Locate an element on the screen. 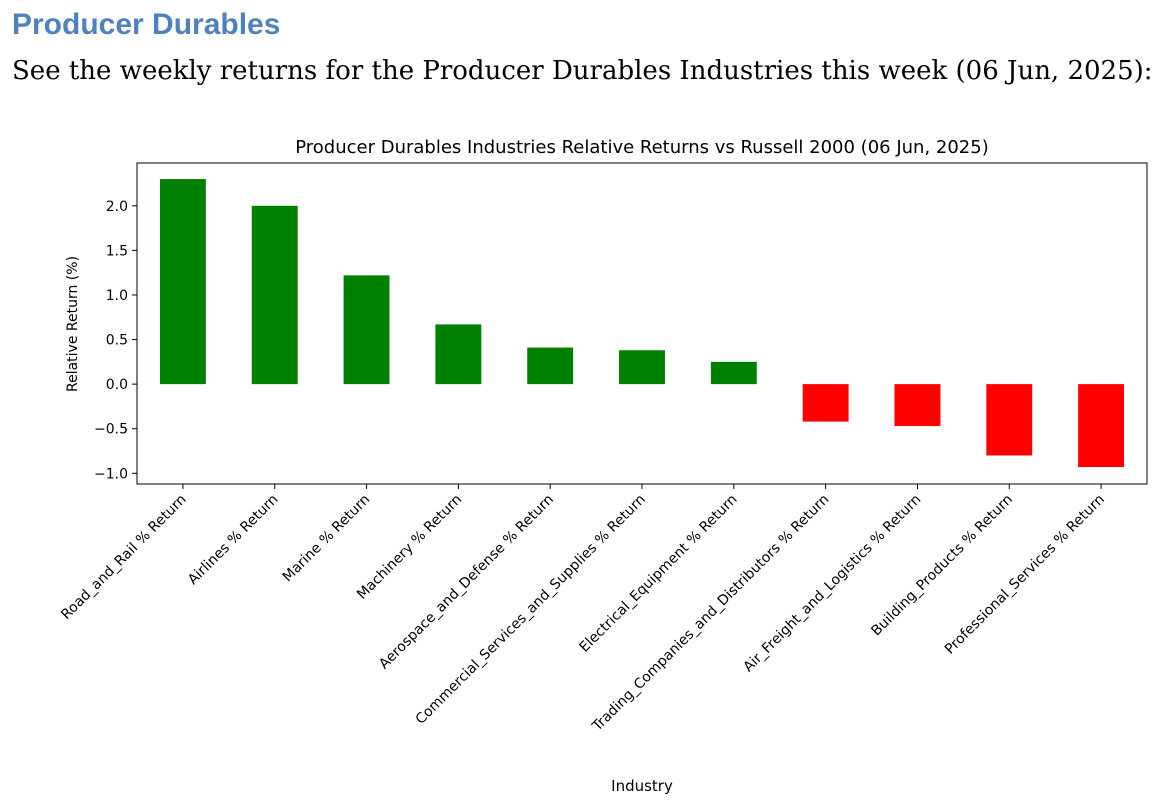 The image size is (1154, 806). x-tick-label: Road_and_Rail % Return is located at coordinates (123, 557).